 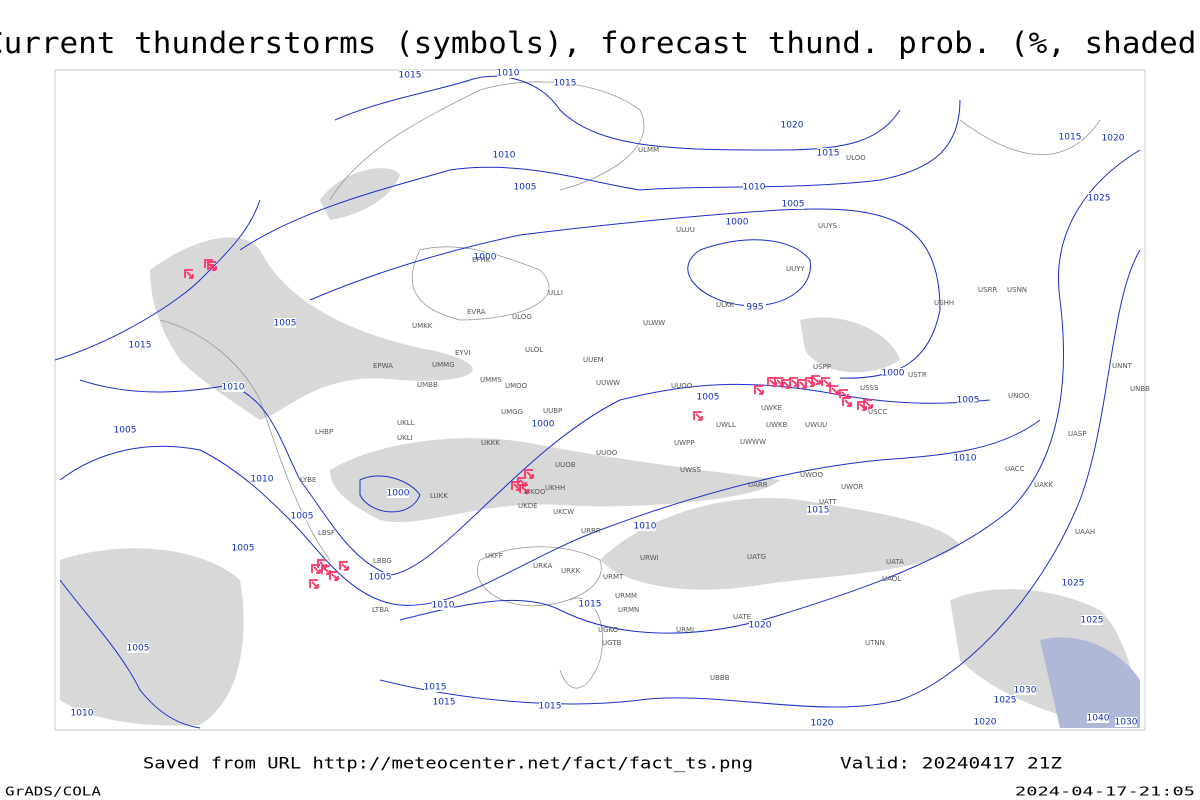 What do you see at coordinates (875, 643) in the screenshot?
I see `station-label: UTNN` at bounding box center [875, 643].